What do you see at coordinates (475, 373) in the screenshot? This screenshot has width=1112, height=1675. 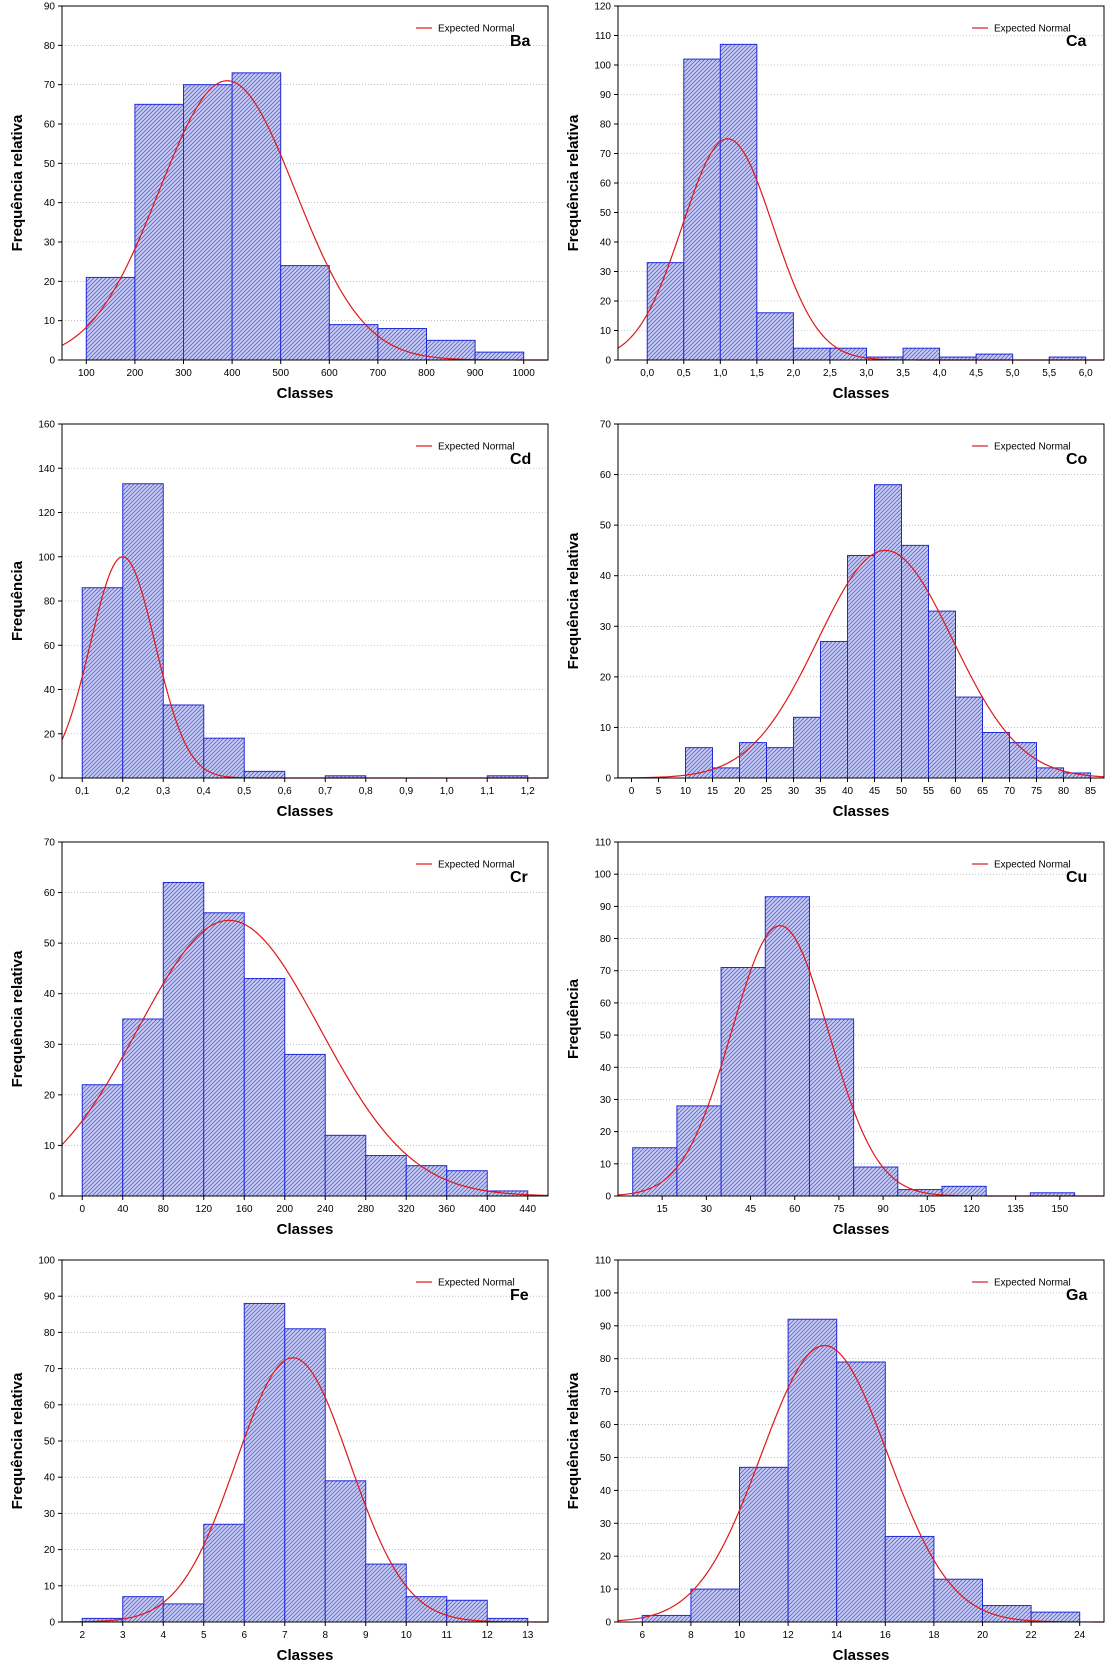 I see `x-tick-label: 900` at bounding box center [475, 373].